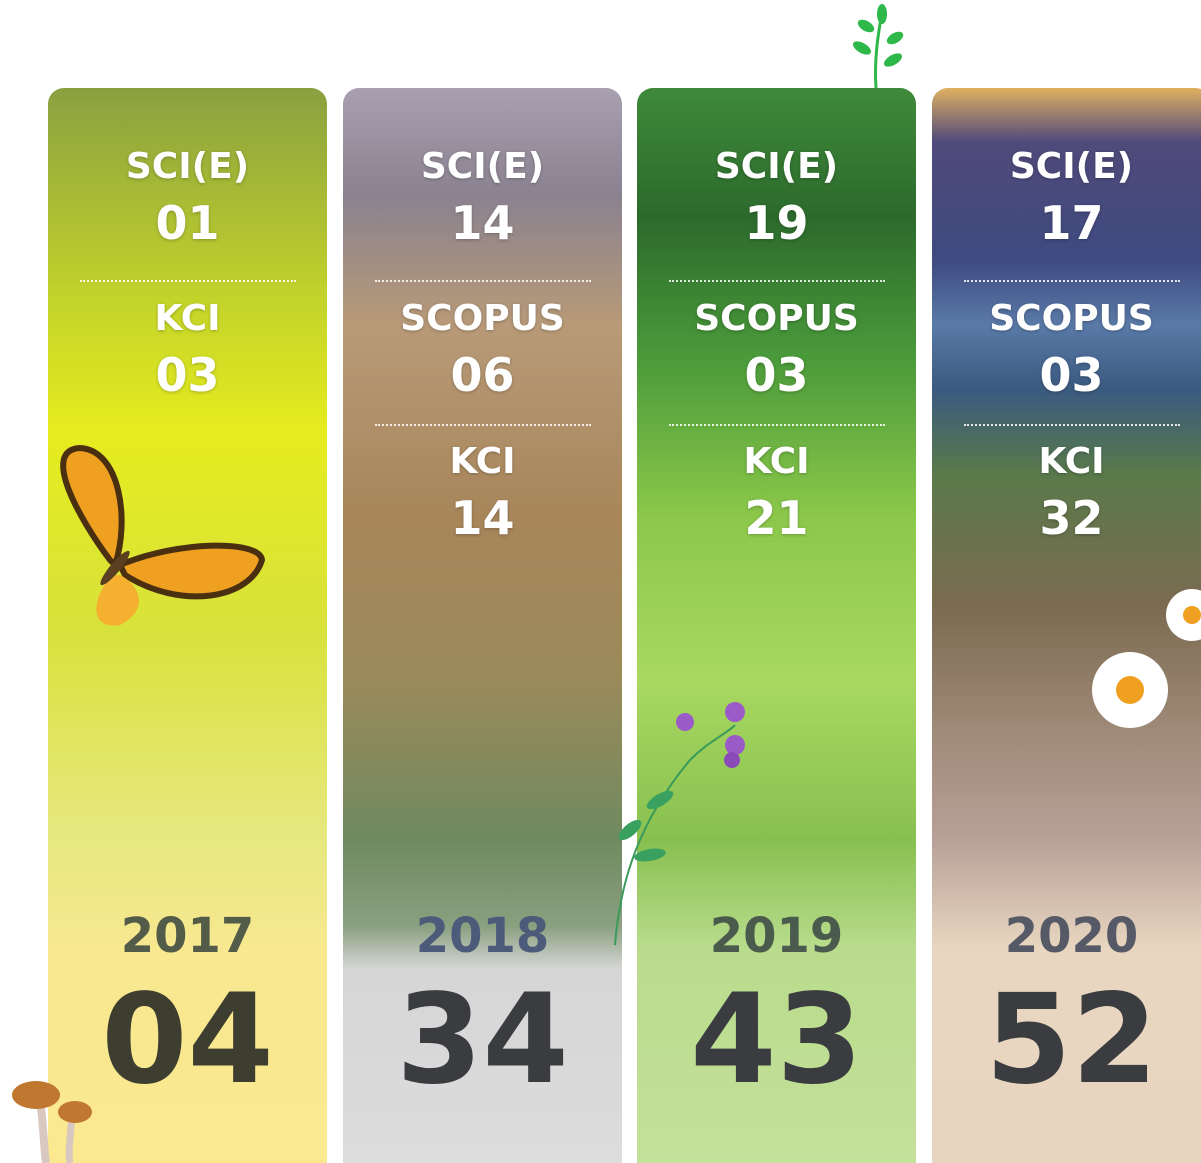 The height and width of the screenshot is (1163, 1201). I want to click on year: 2020, so click(1071, 936).